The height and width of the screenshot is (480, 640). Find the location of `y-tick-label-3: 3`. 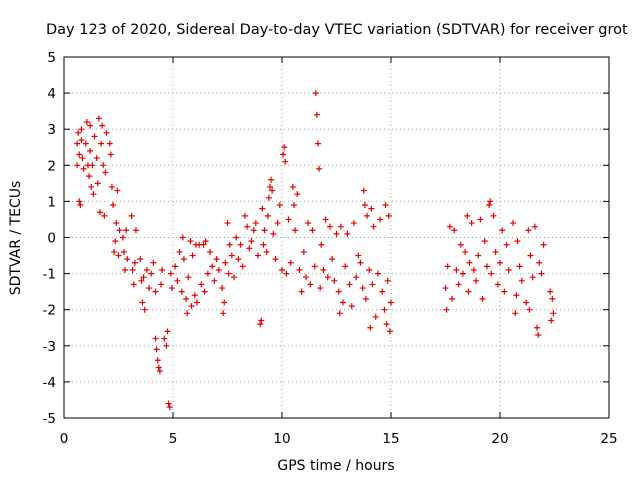

y-tick-label-3: 3 is located at coordinates (51, 130).